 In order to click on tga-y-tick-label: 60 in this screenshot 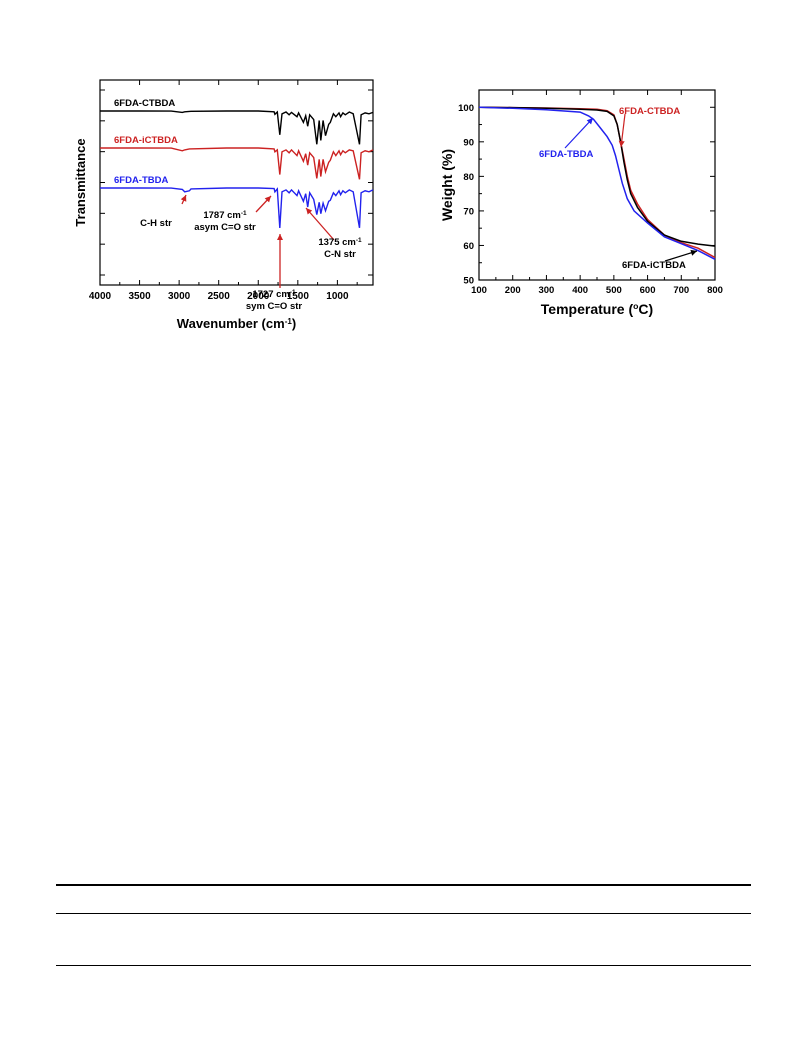, I will do `click(468, 246)`.